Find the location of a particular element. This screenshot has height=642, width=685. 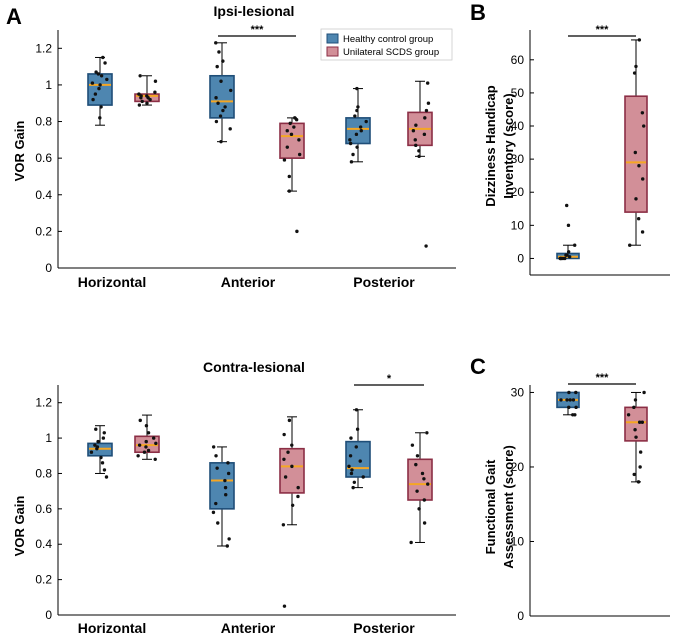

dhi-ytick-label: 50 is located at coordinates (518, 93).